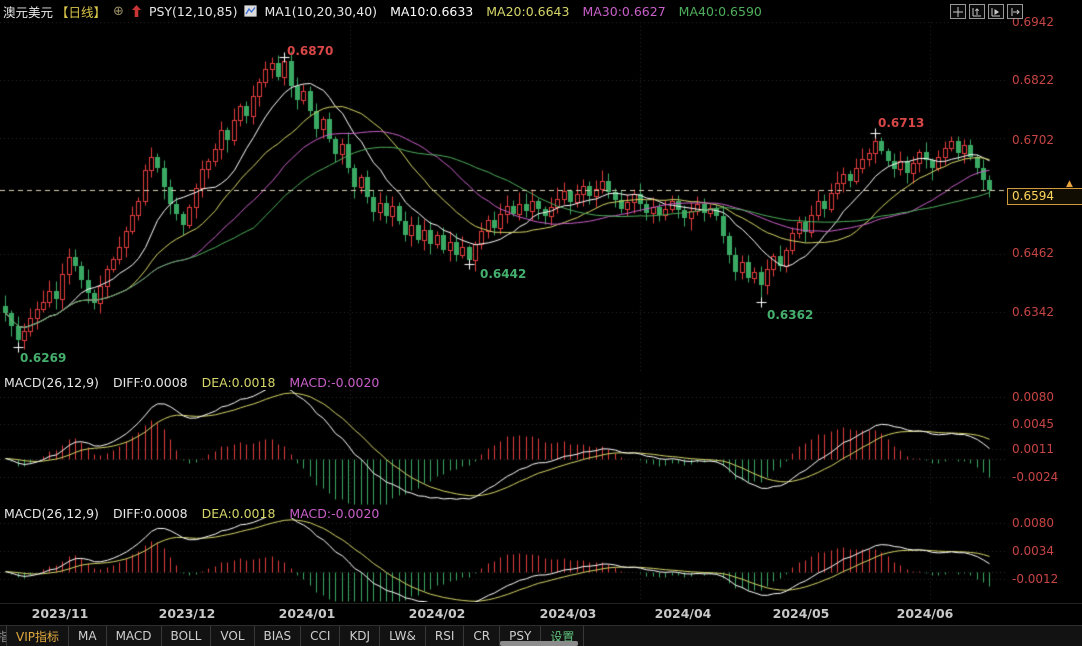  Describe the element at coordinates (986, 11) in the screenshot. I see `chart-control-buttons` at that location.